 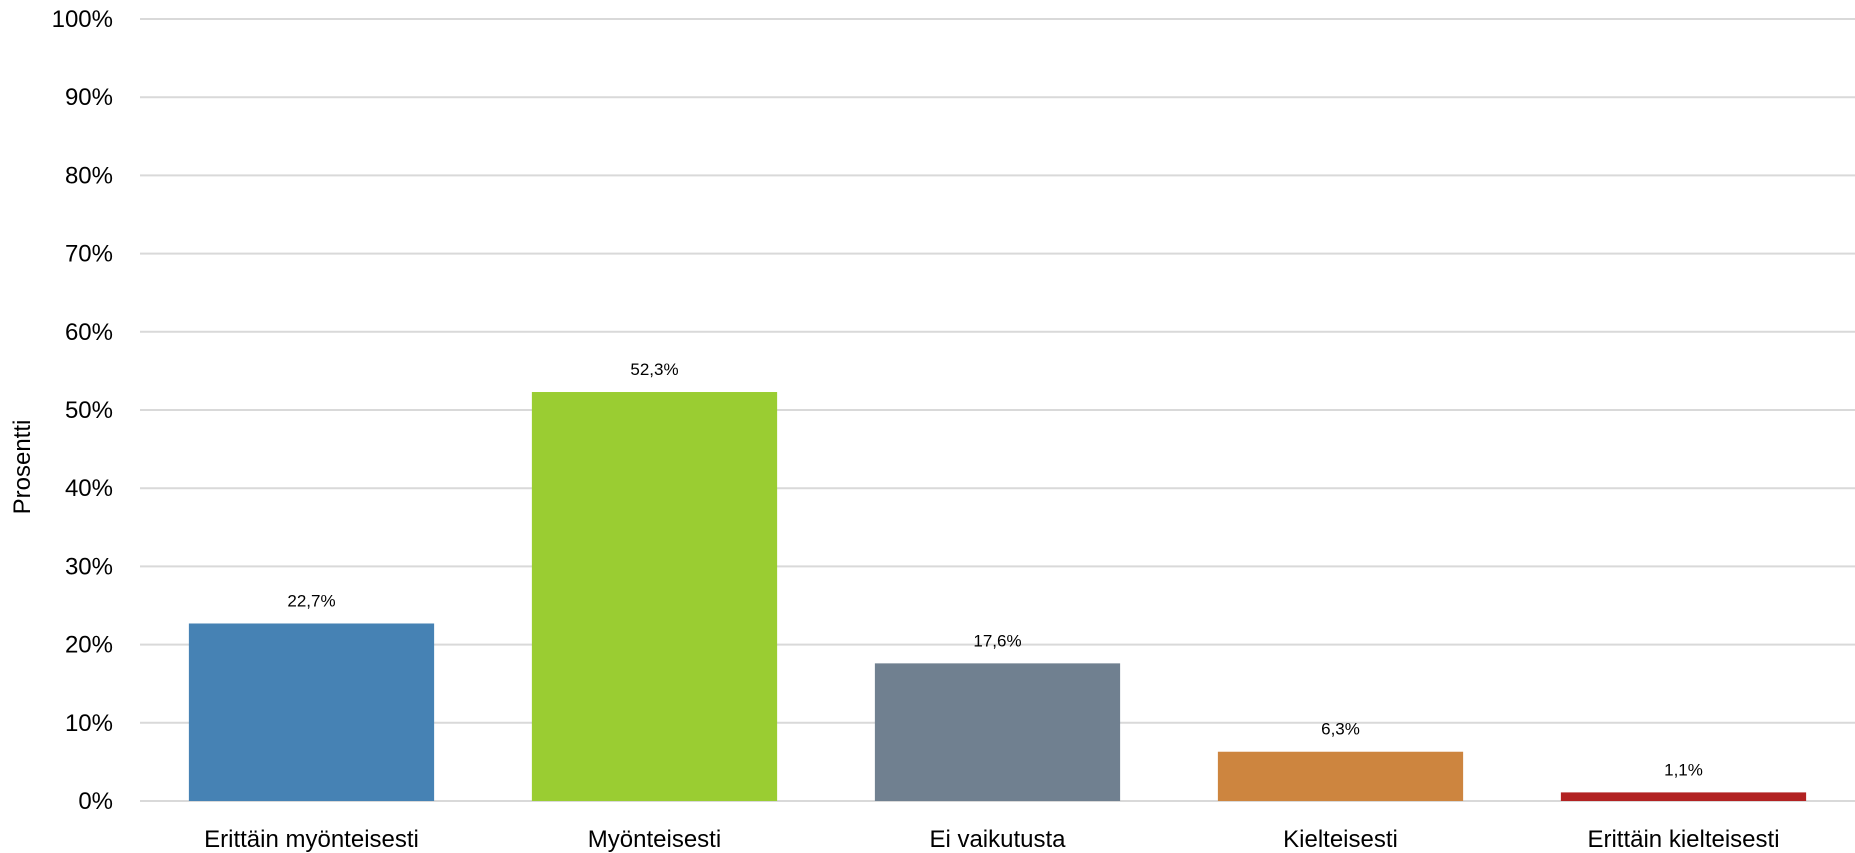 I want to click on data-label: 17,6%, so click(x=997, y=640).